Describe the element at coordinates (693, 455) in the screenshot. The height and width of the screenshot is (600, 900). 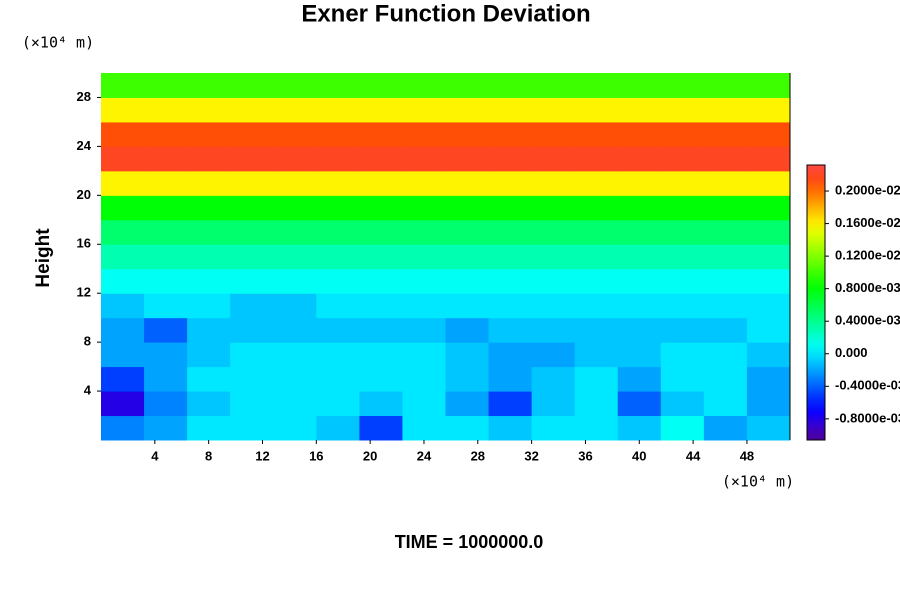
I see `x-tick-label: 44` at that location.